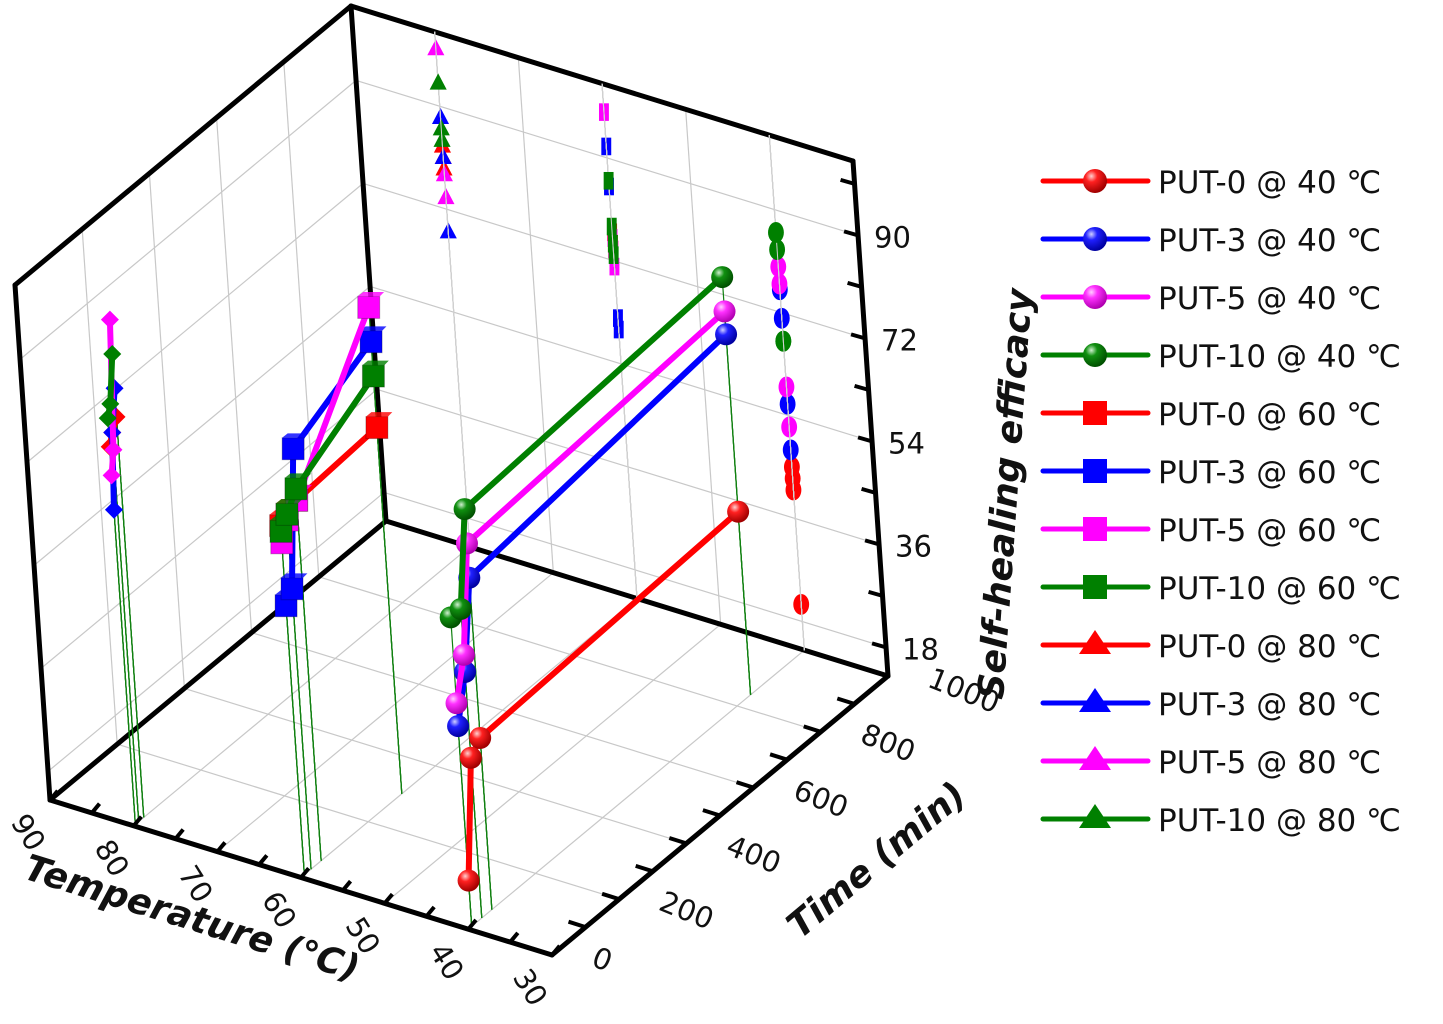  What do you see at coordinates (1279, 357) in the screenshot?
I see `legend-label: PUT-10 @ 40 ℃` at bounding box center [1279, 357].